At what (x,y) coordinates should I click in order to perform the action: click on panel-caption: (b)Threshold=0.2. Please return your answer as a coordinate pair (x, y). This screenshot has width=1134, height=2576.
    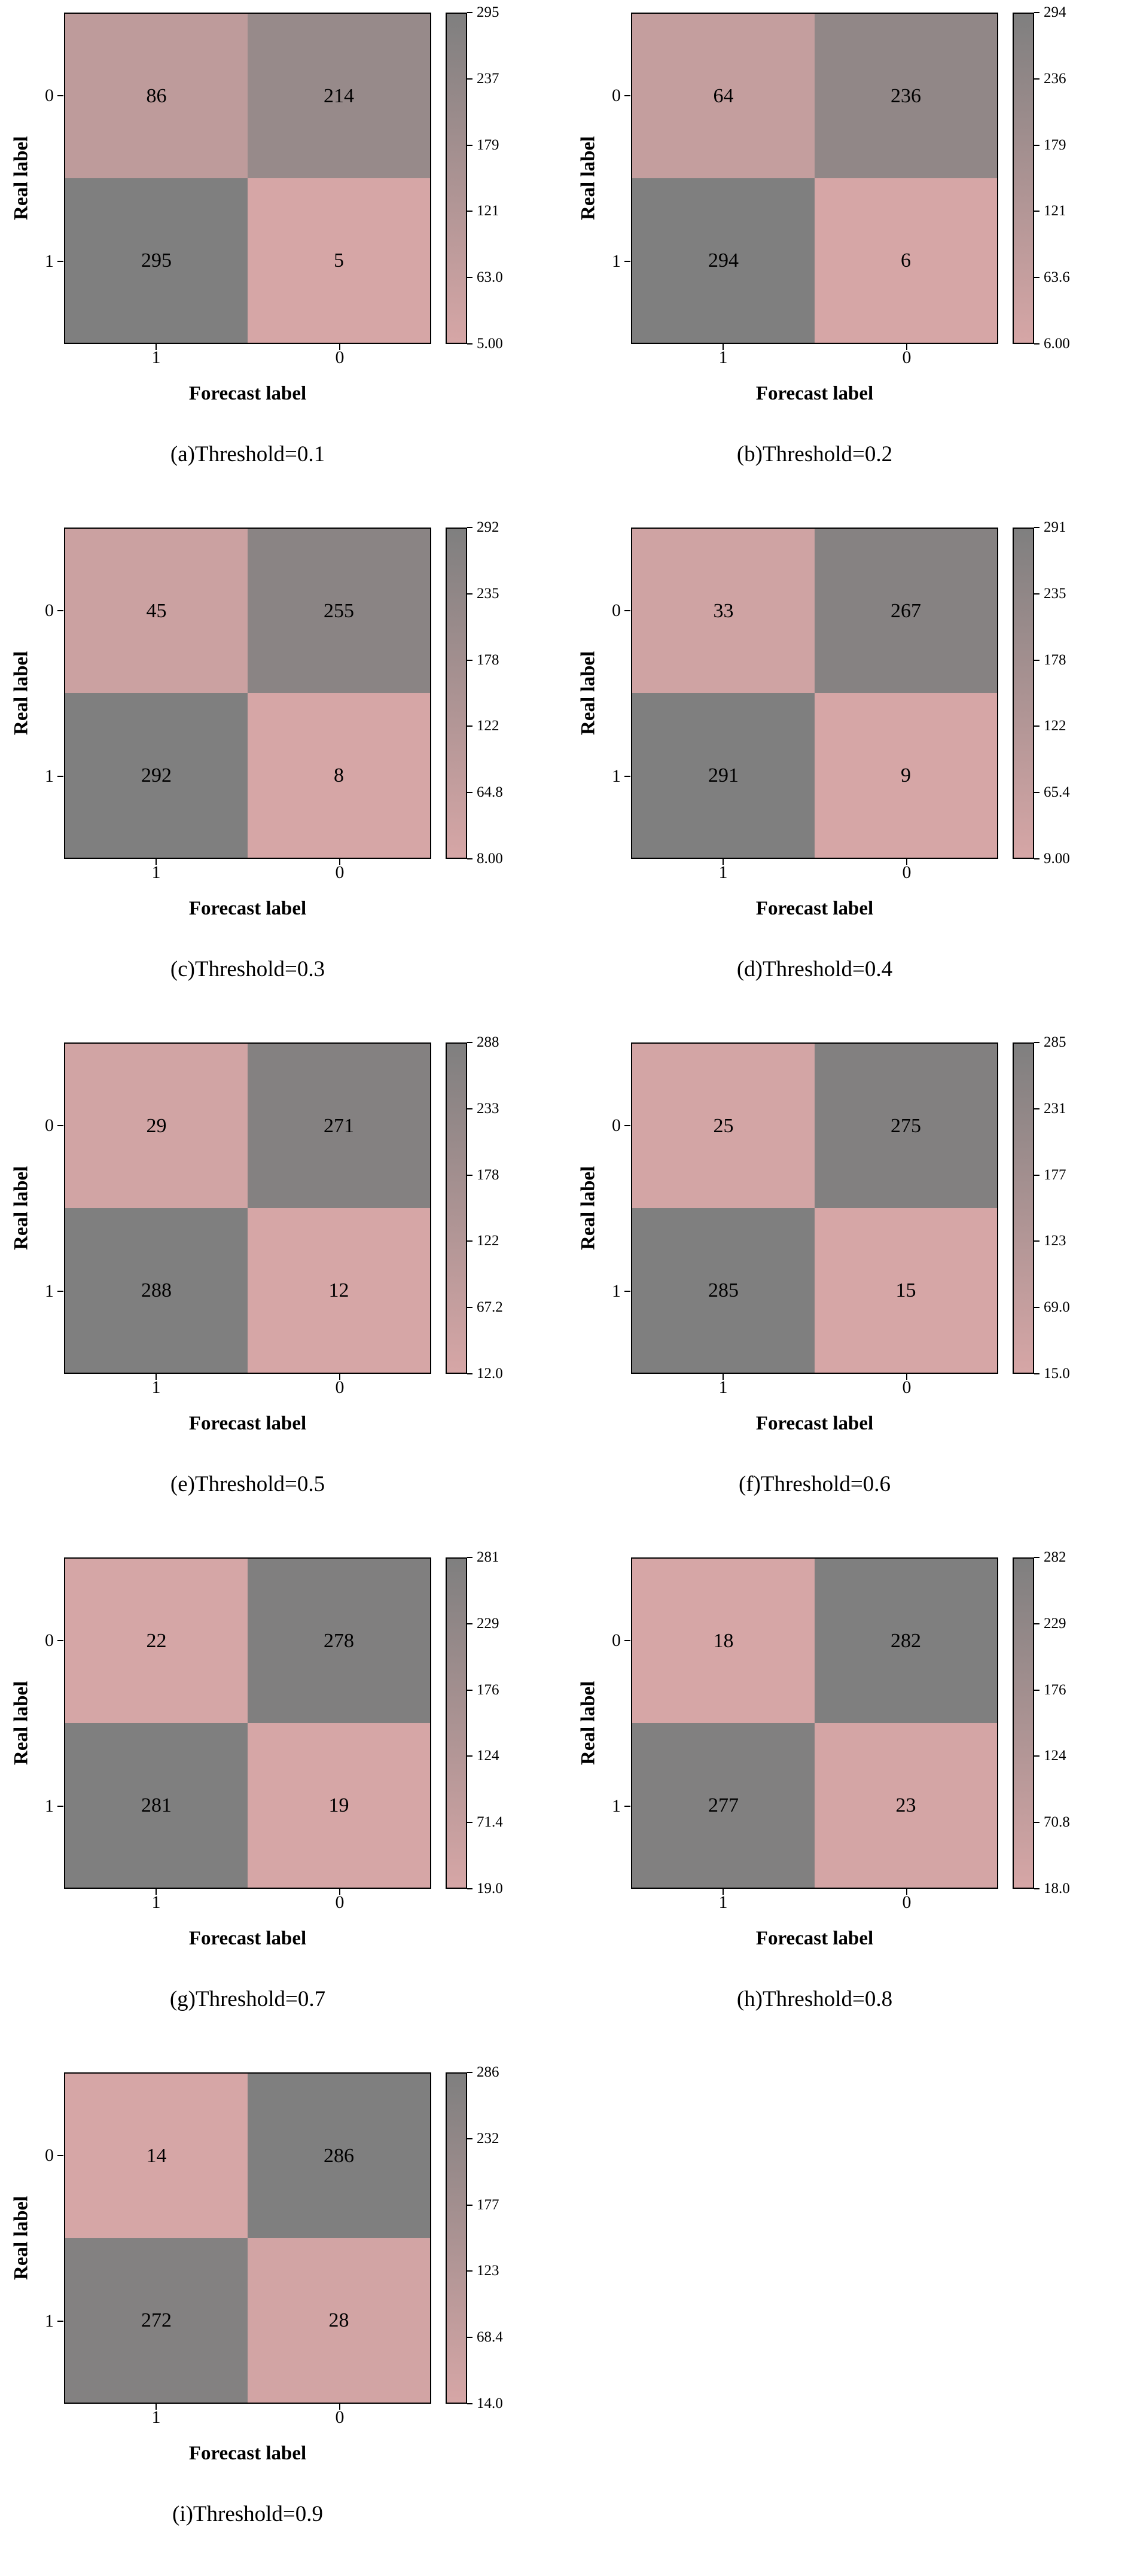
    Looking at the image, I should click on (814, 454).